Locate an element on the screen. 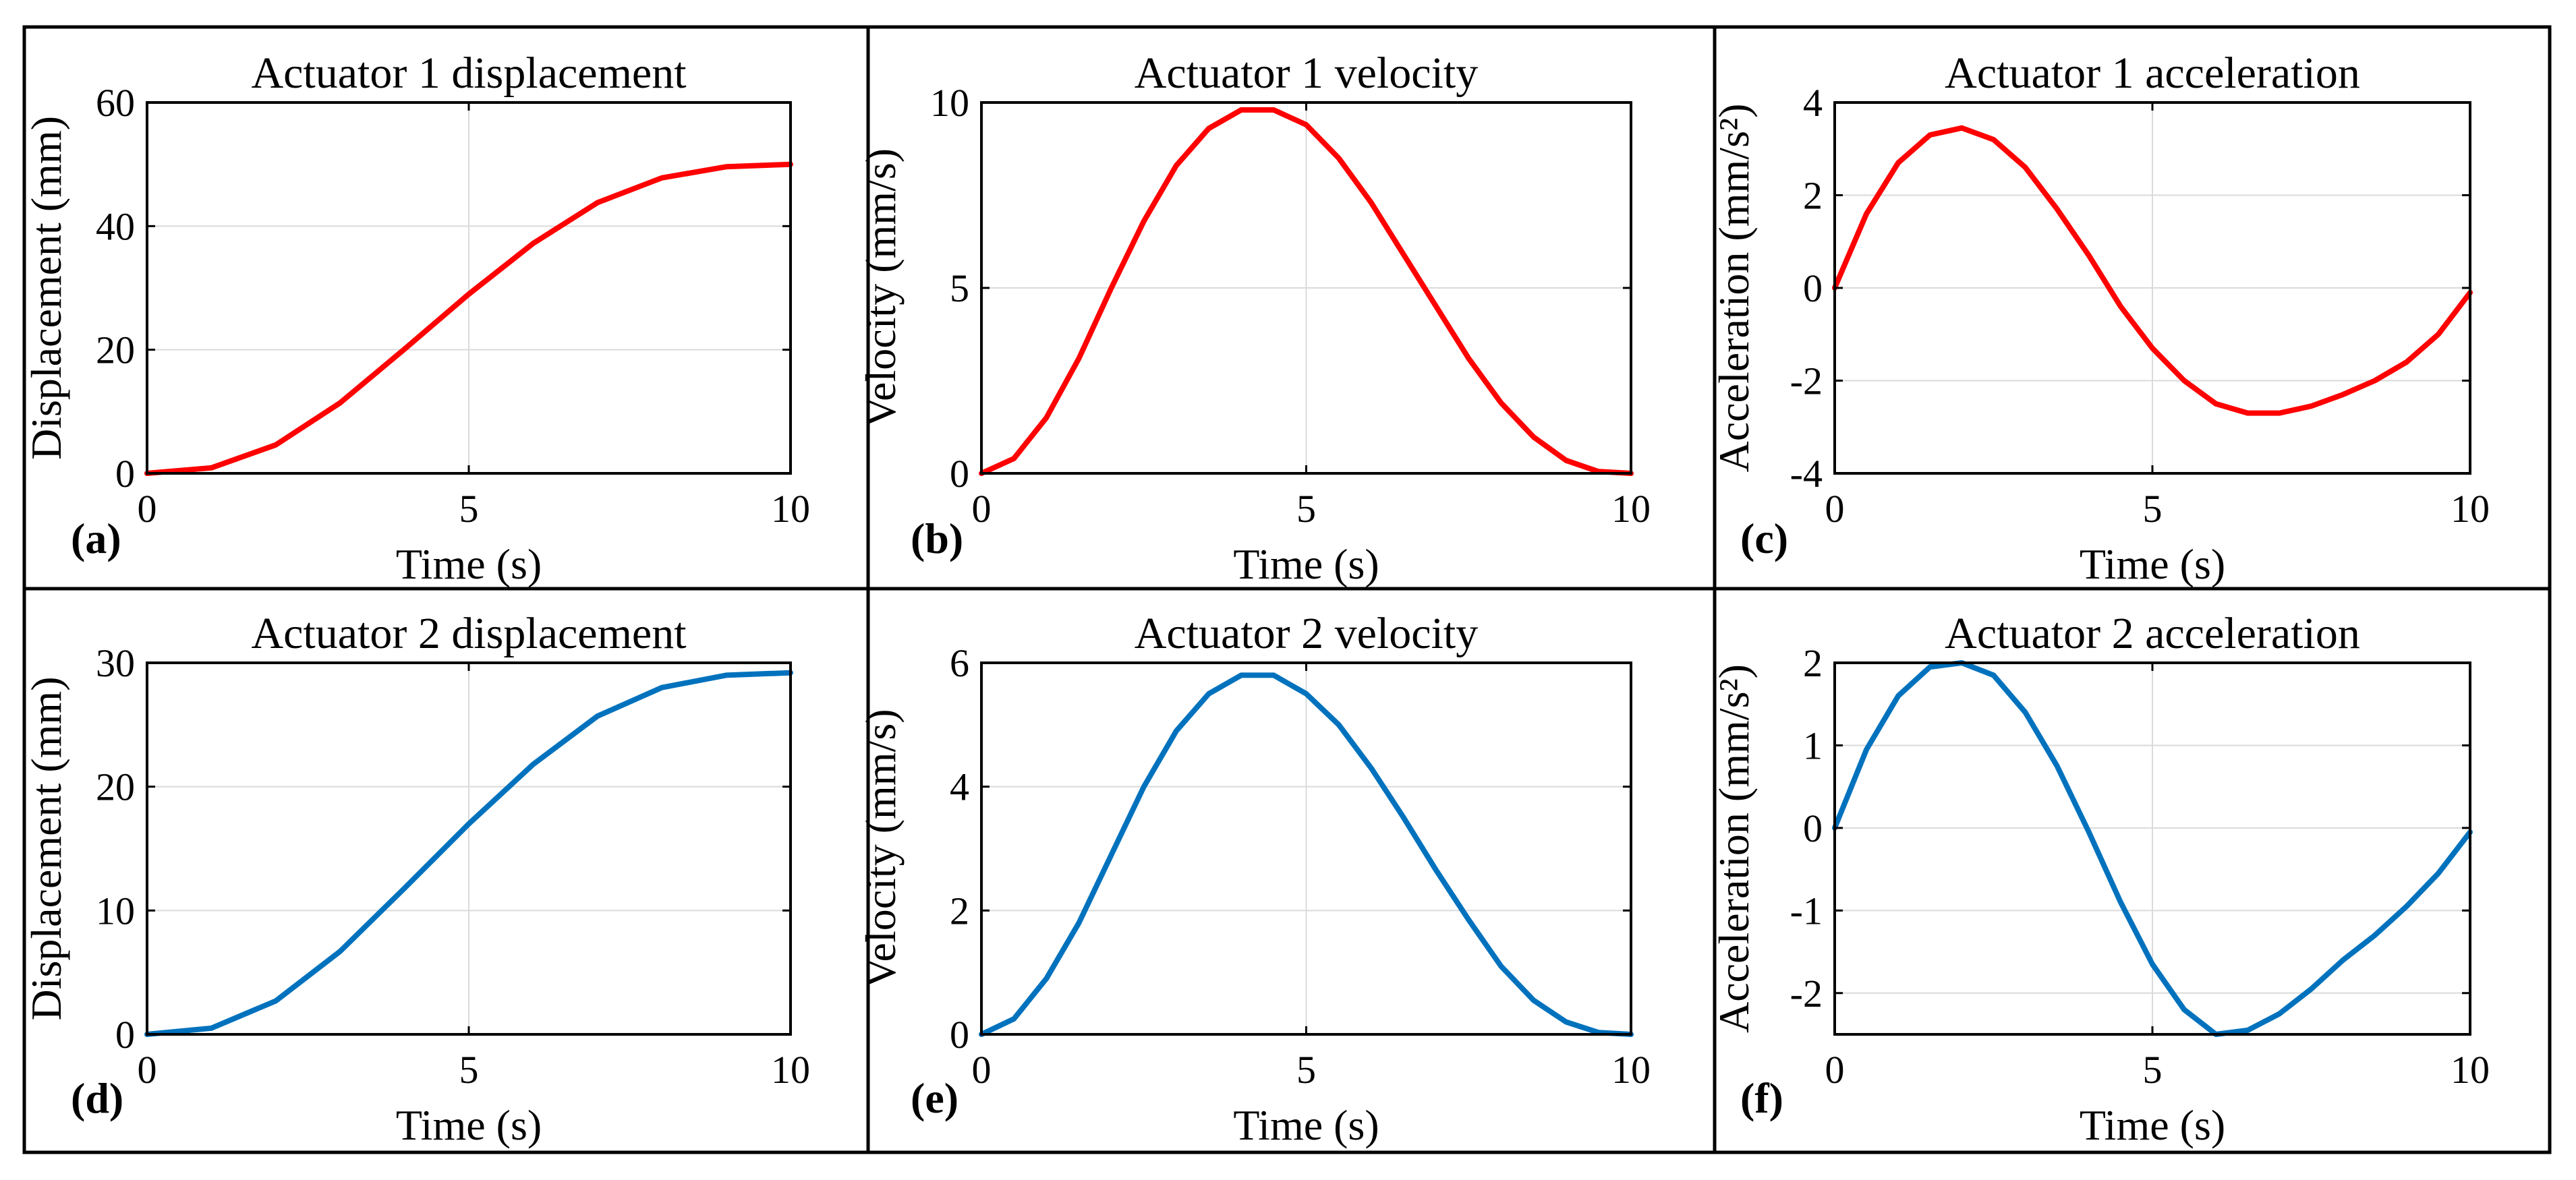  chart-title: Actuator 2 displacement is located at coordinates (468, 633).